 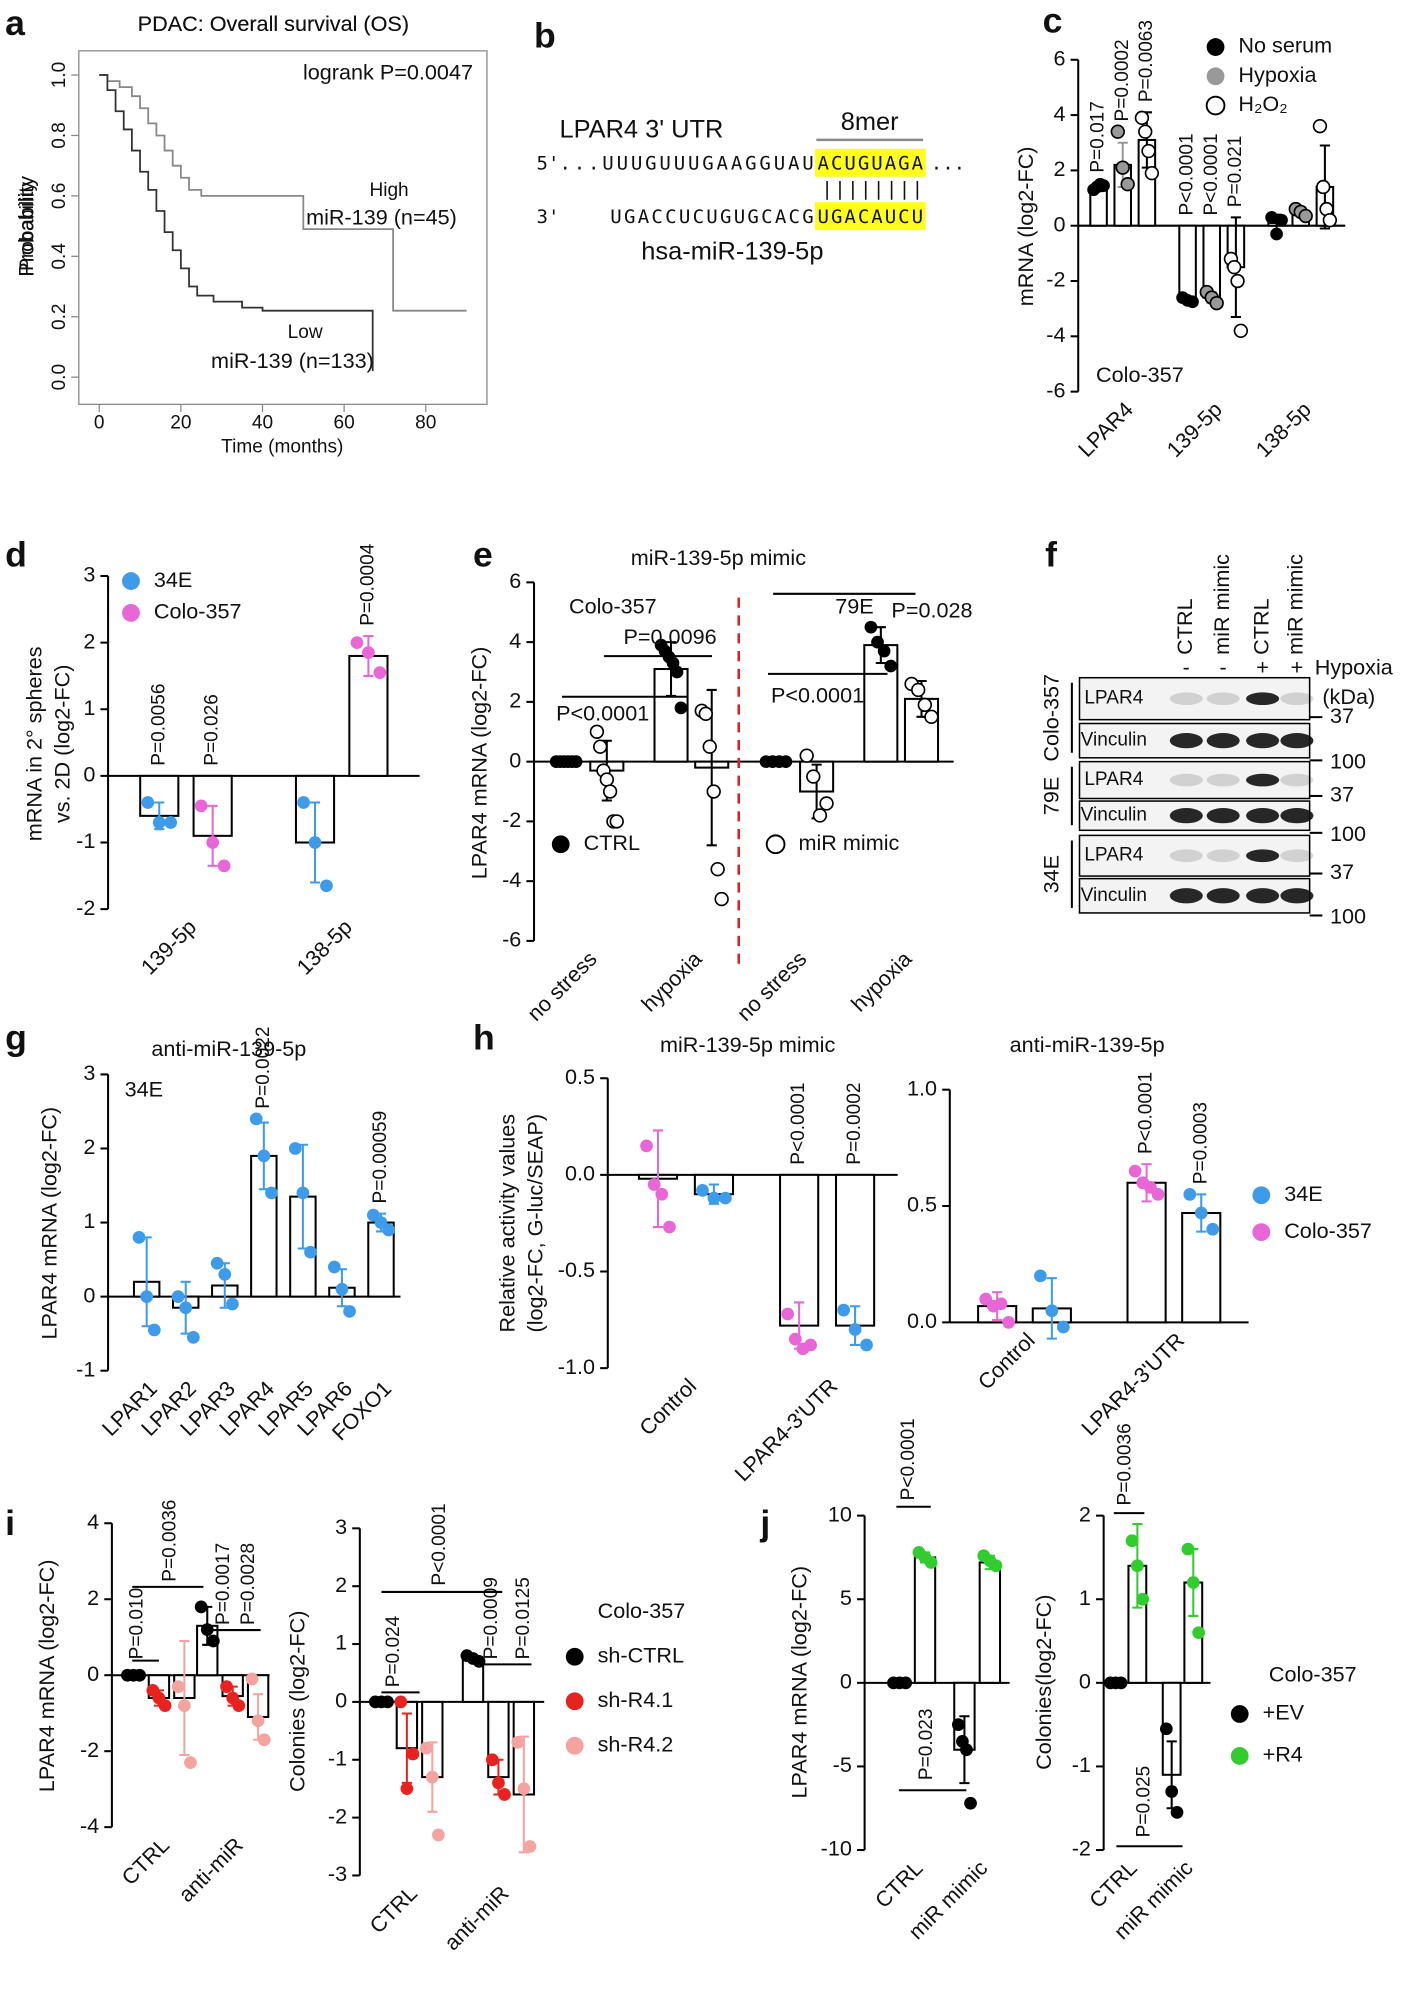 I want to click on y-tick-label: 3, so click(x=341, y=1526).